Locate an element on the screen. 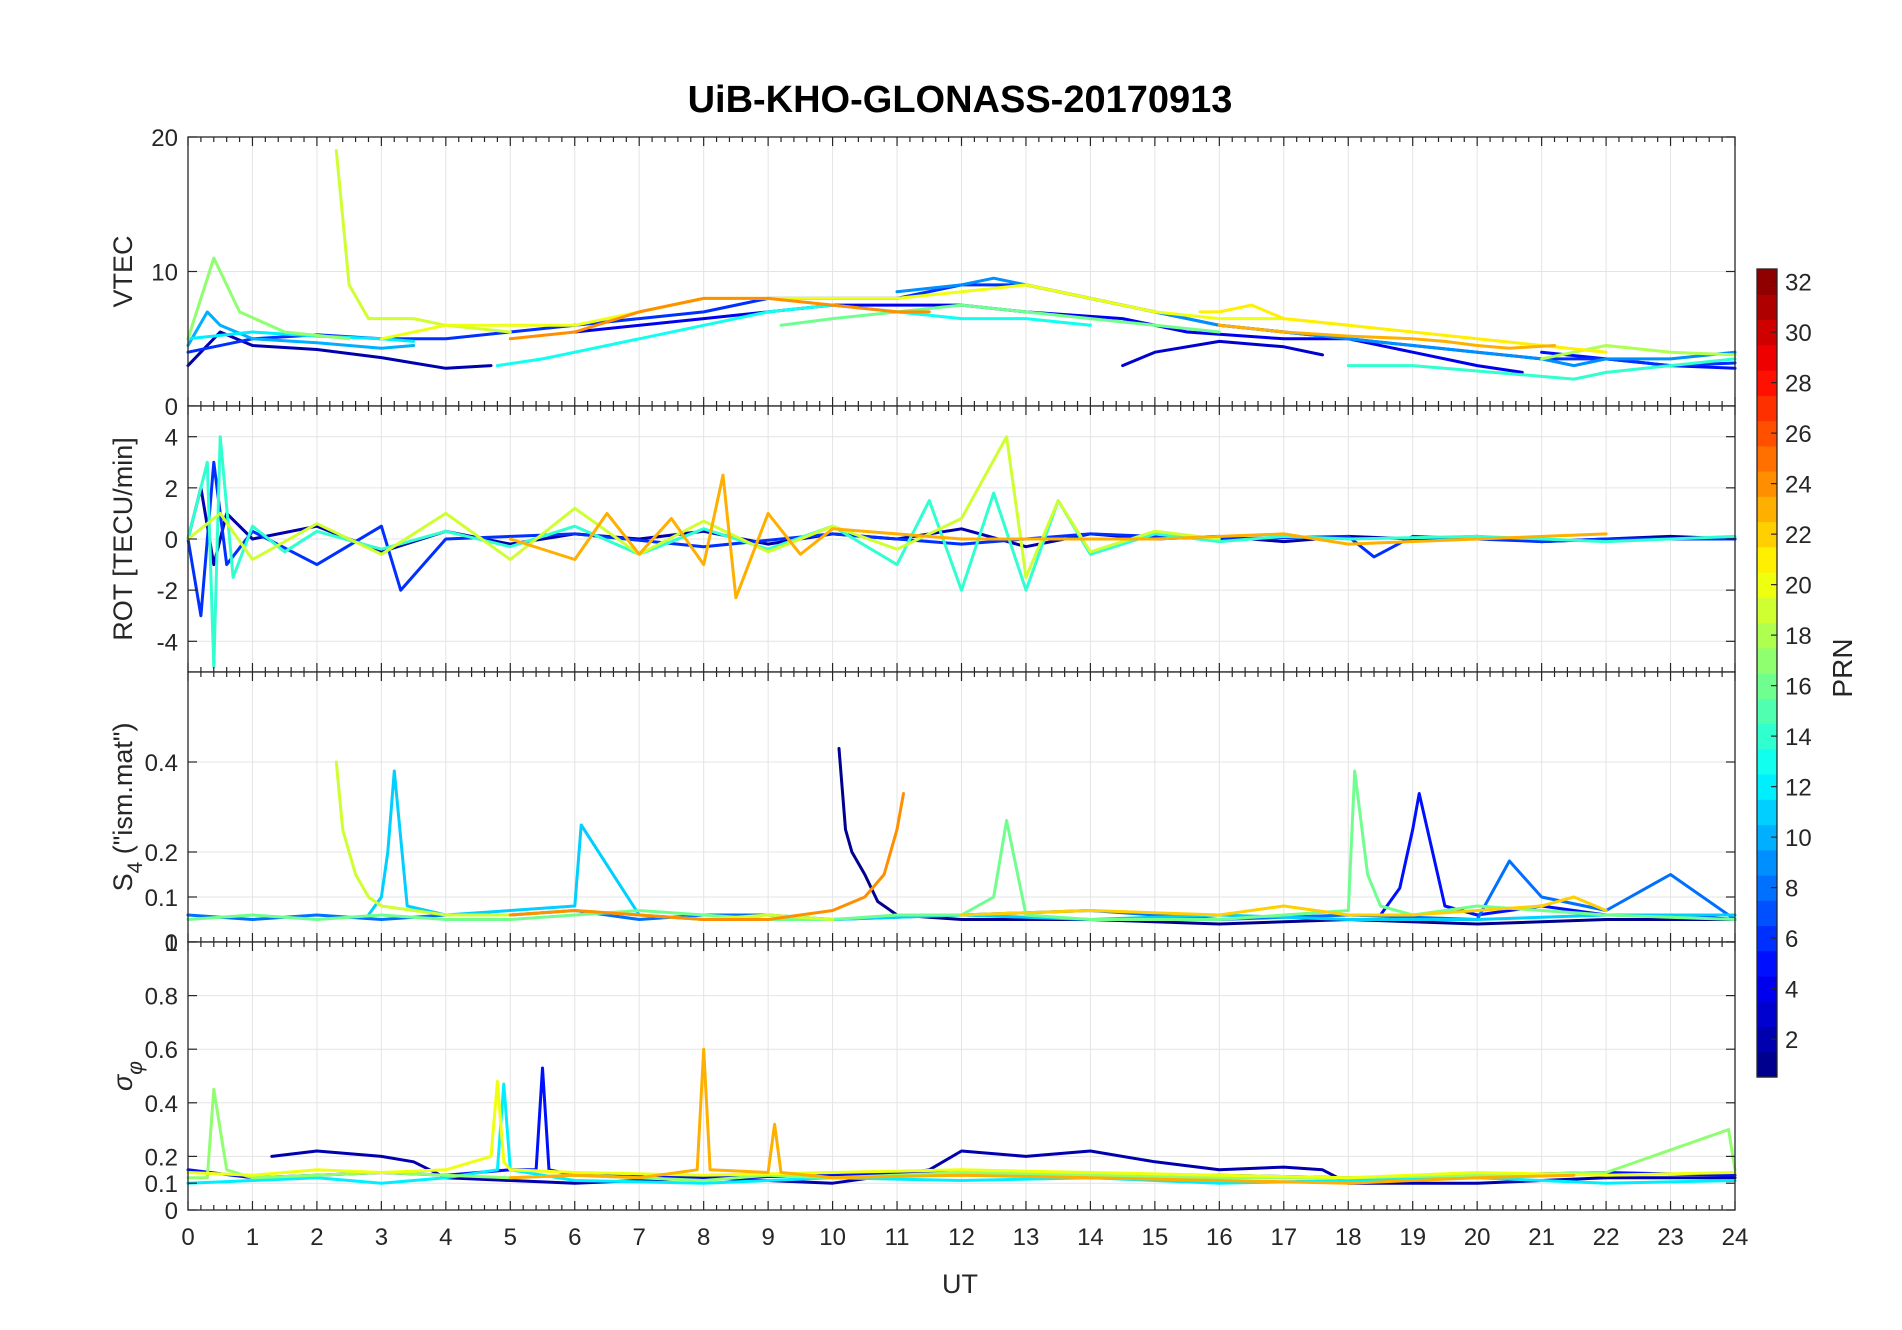  x-tick-label: 12 is located at coordinates (961, 1237).